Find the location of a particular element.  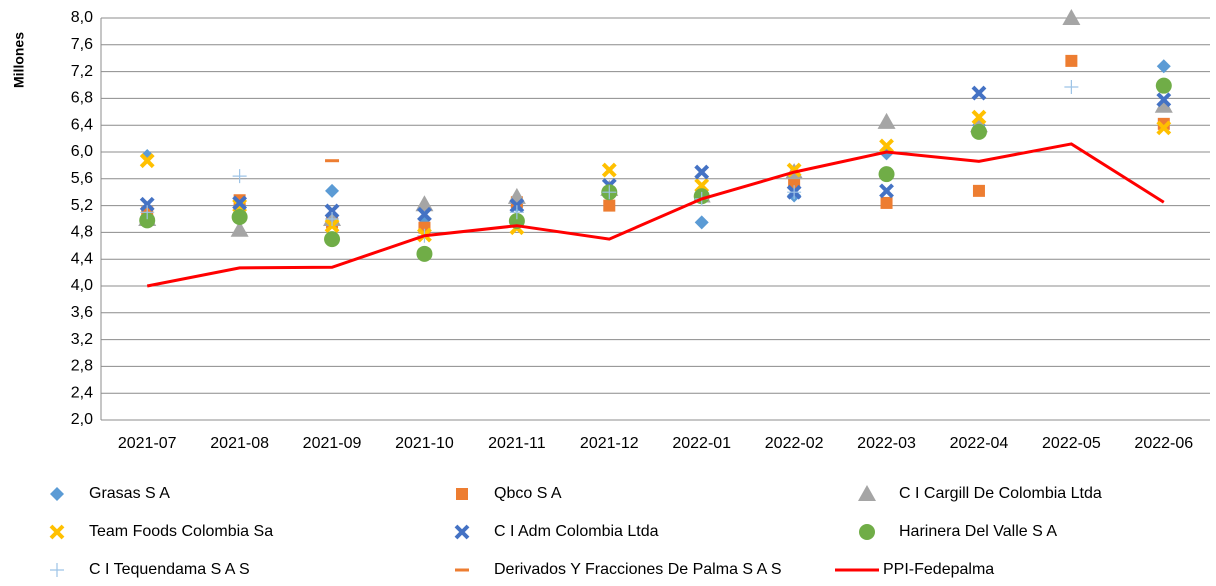

x-tick-label: 2022-01 is located at coordinates (701, 443).